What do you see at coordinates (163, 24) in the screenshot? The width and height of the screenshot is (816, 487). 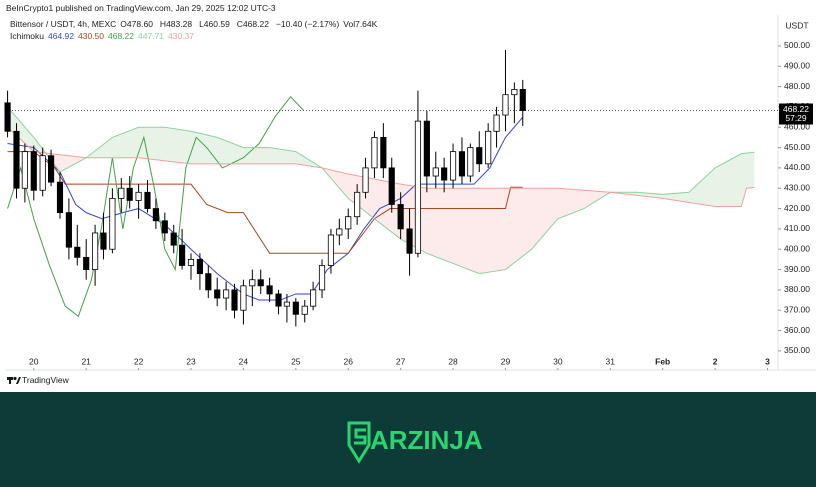 I see `ohlc-key: H` at bounding box center [163, 24].